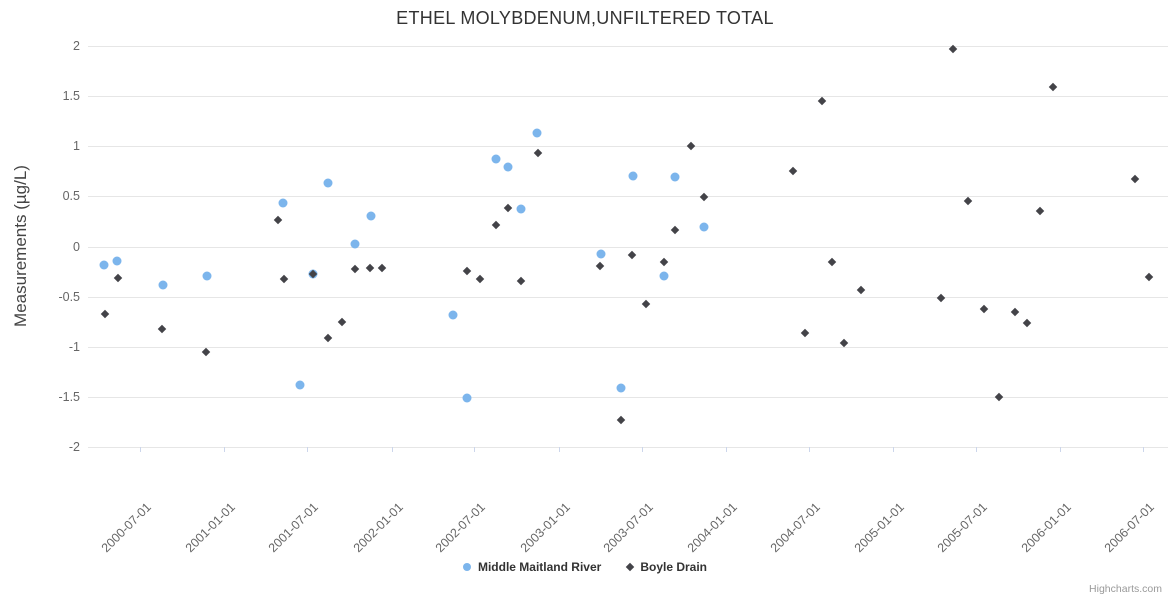  Describe the element at coordinates (1047, 528) in the screenshot. I see `x-axis-label: 2006-01-01` at that location.